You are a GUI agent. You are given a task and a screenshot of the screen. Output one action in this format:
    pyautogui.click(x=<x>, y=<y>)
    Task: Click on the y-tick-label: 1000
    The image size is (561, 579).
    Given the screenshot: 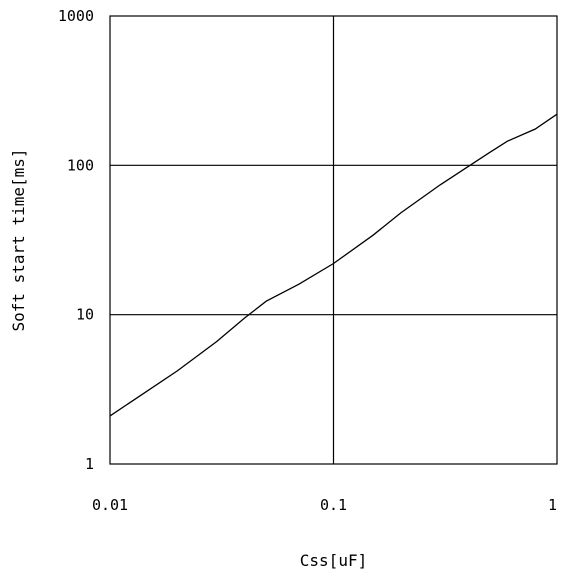 What is the action you would take?
    pyautogui.click(x=76, y=16)
    